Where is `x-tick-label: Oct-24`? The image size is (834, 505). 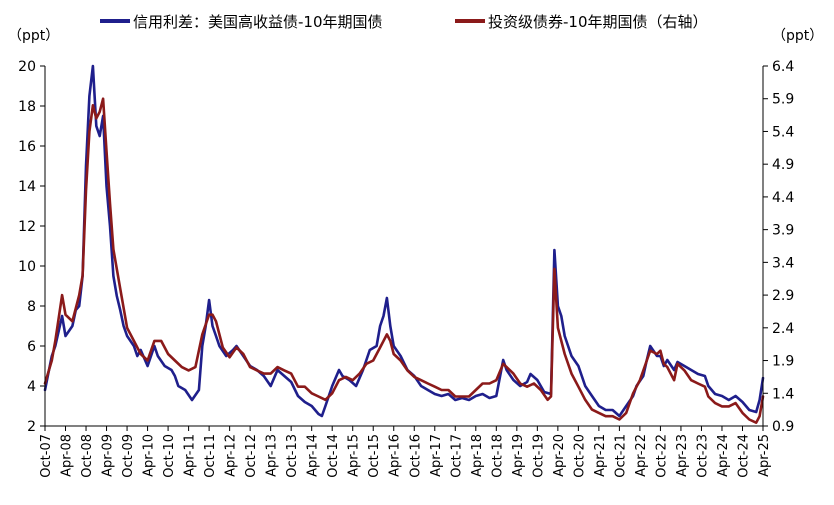 x-tick-label: Oct-24 is located at coordinates (743, 456).